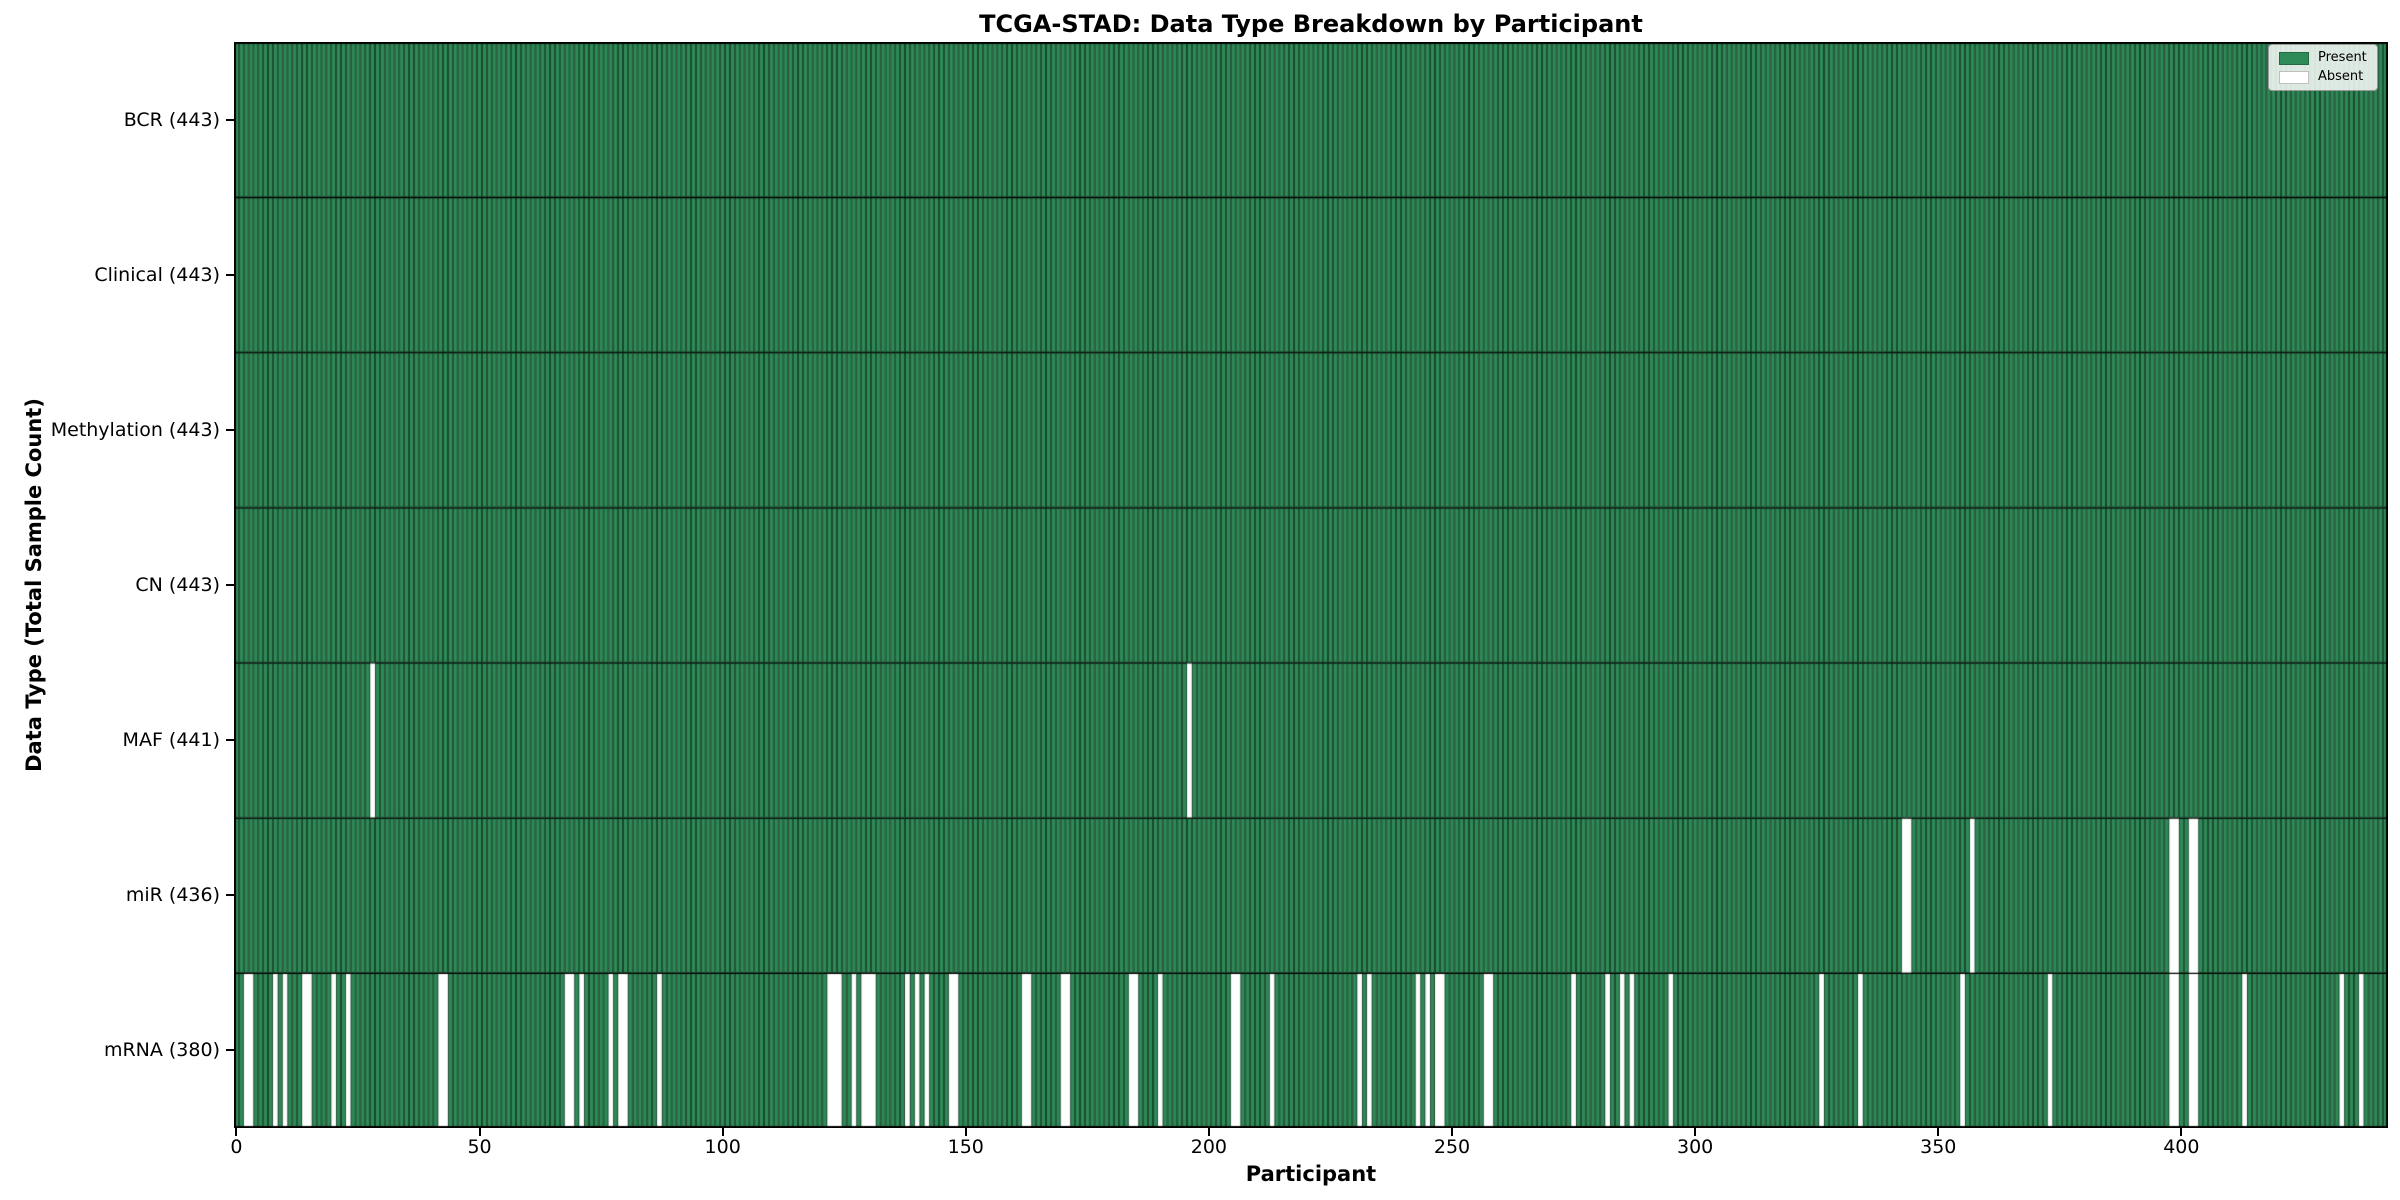 The height and width of the screenshot is (1200, 2400). What do you see at coordinates (479, 1147) in the screenshot?
I see `x-tick-label: 50` at bounding box center [479, 1147].